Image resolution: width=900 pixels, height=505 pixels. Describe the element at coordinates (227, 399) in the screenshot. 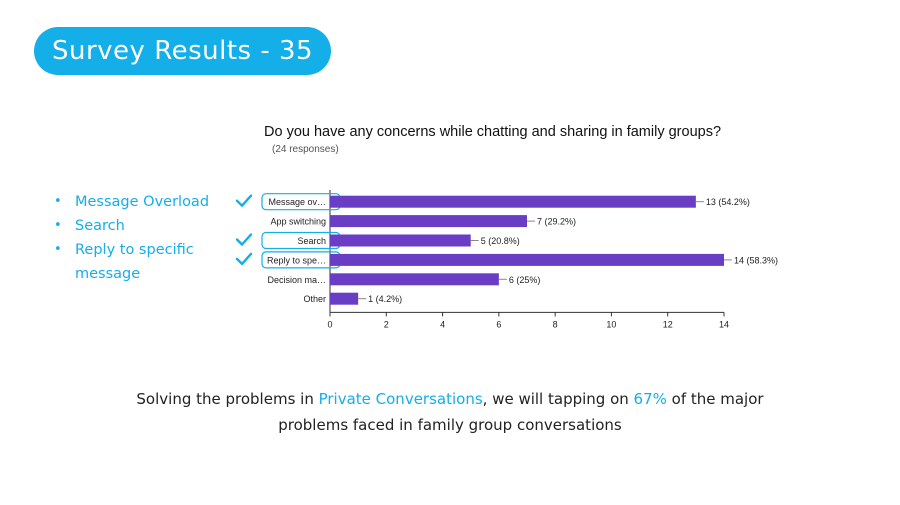

I see `summary-part-1: Solving the problems in` at that location.